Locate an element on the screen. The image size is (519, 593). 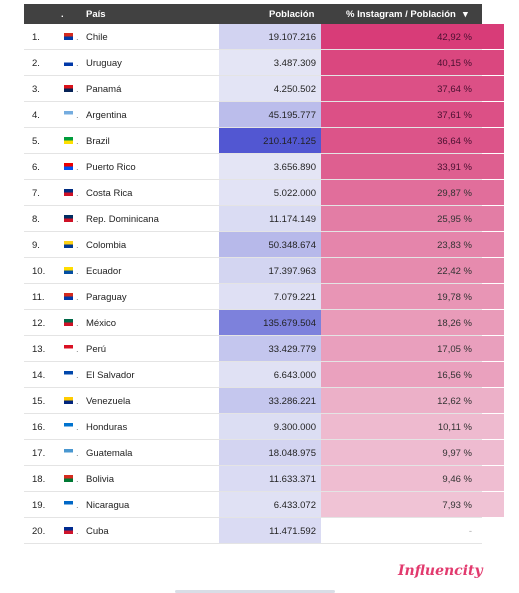
header-ratio: % Instagram / Población is located at coordinates (401, 14).